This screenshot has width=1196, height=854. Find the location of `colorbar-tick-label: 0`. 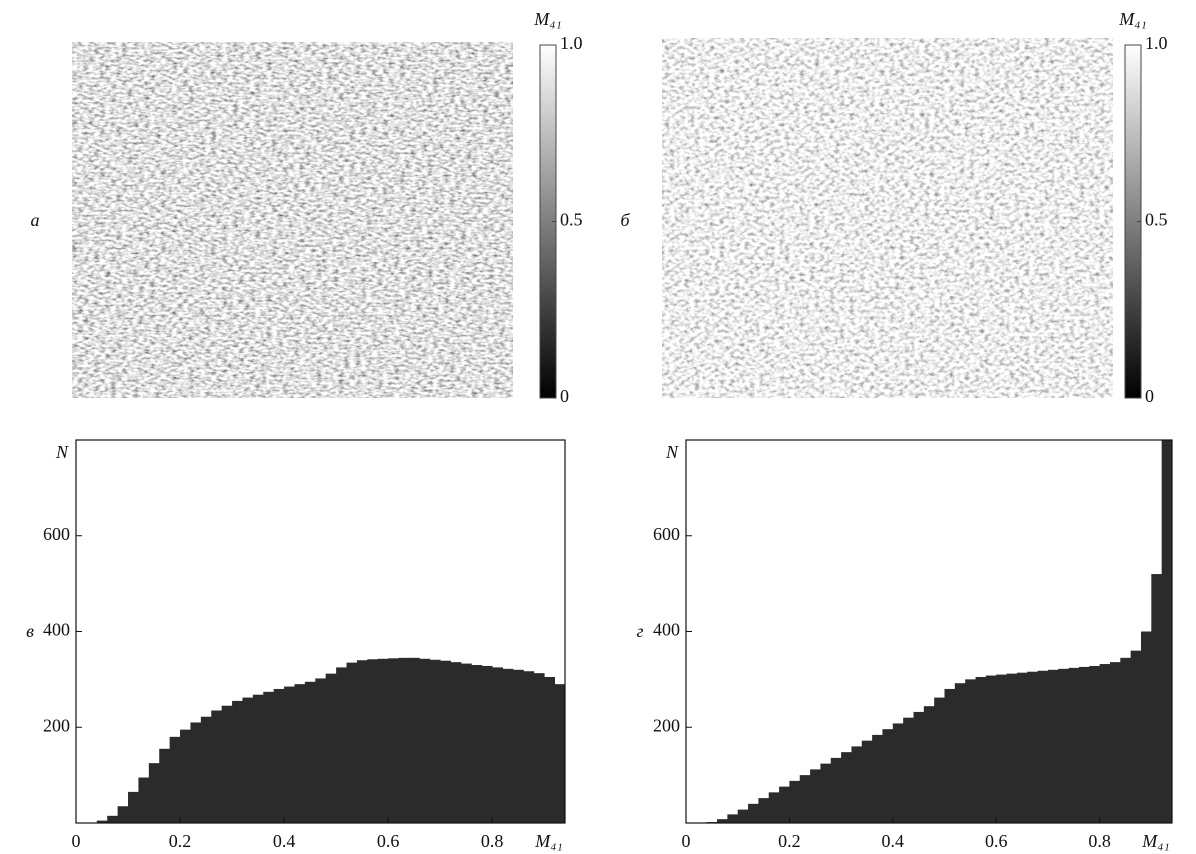

colorbar-tick-label: 0 is located at coordinates (1149, 396).